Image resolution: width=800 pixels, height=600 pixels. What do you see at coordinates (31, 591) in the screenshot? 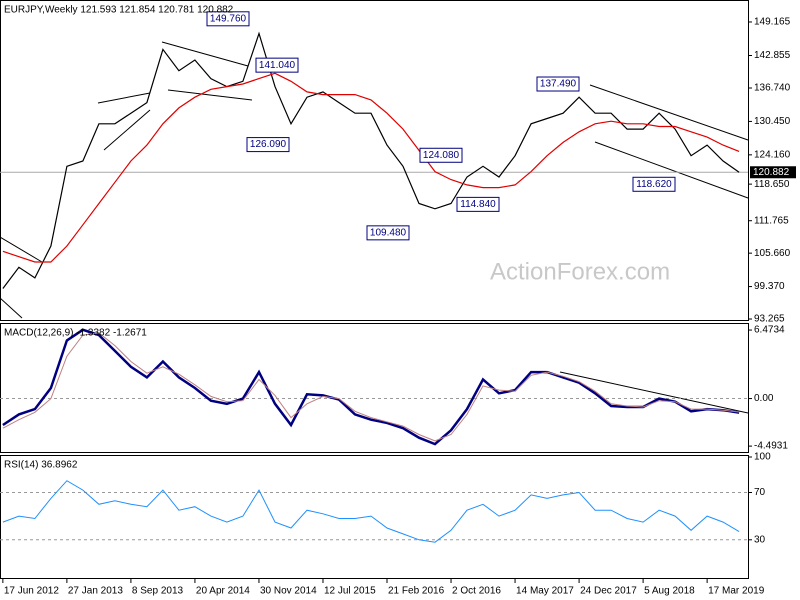
I see `x-tick-label: 17 Jun 2012` at bounding box center [31, 591].